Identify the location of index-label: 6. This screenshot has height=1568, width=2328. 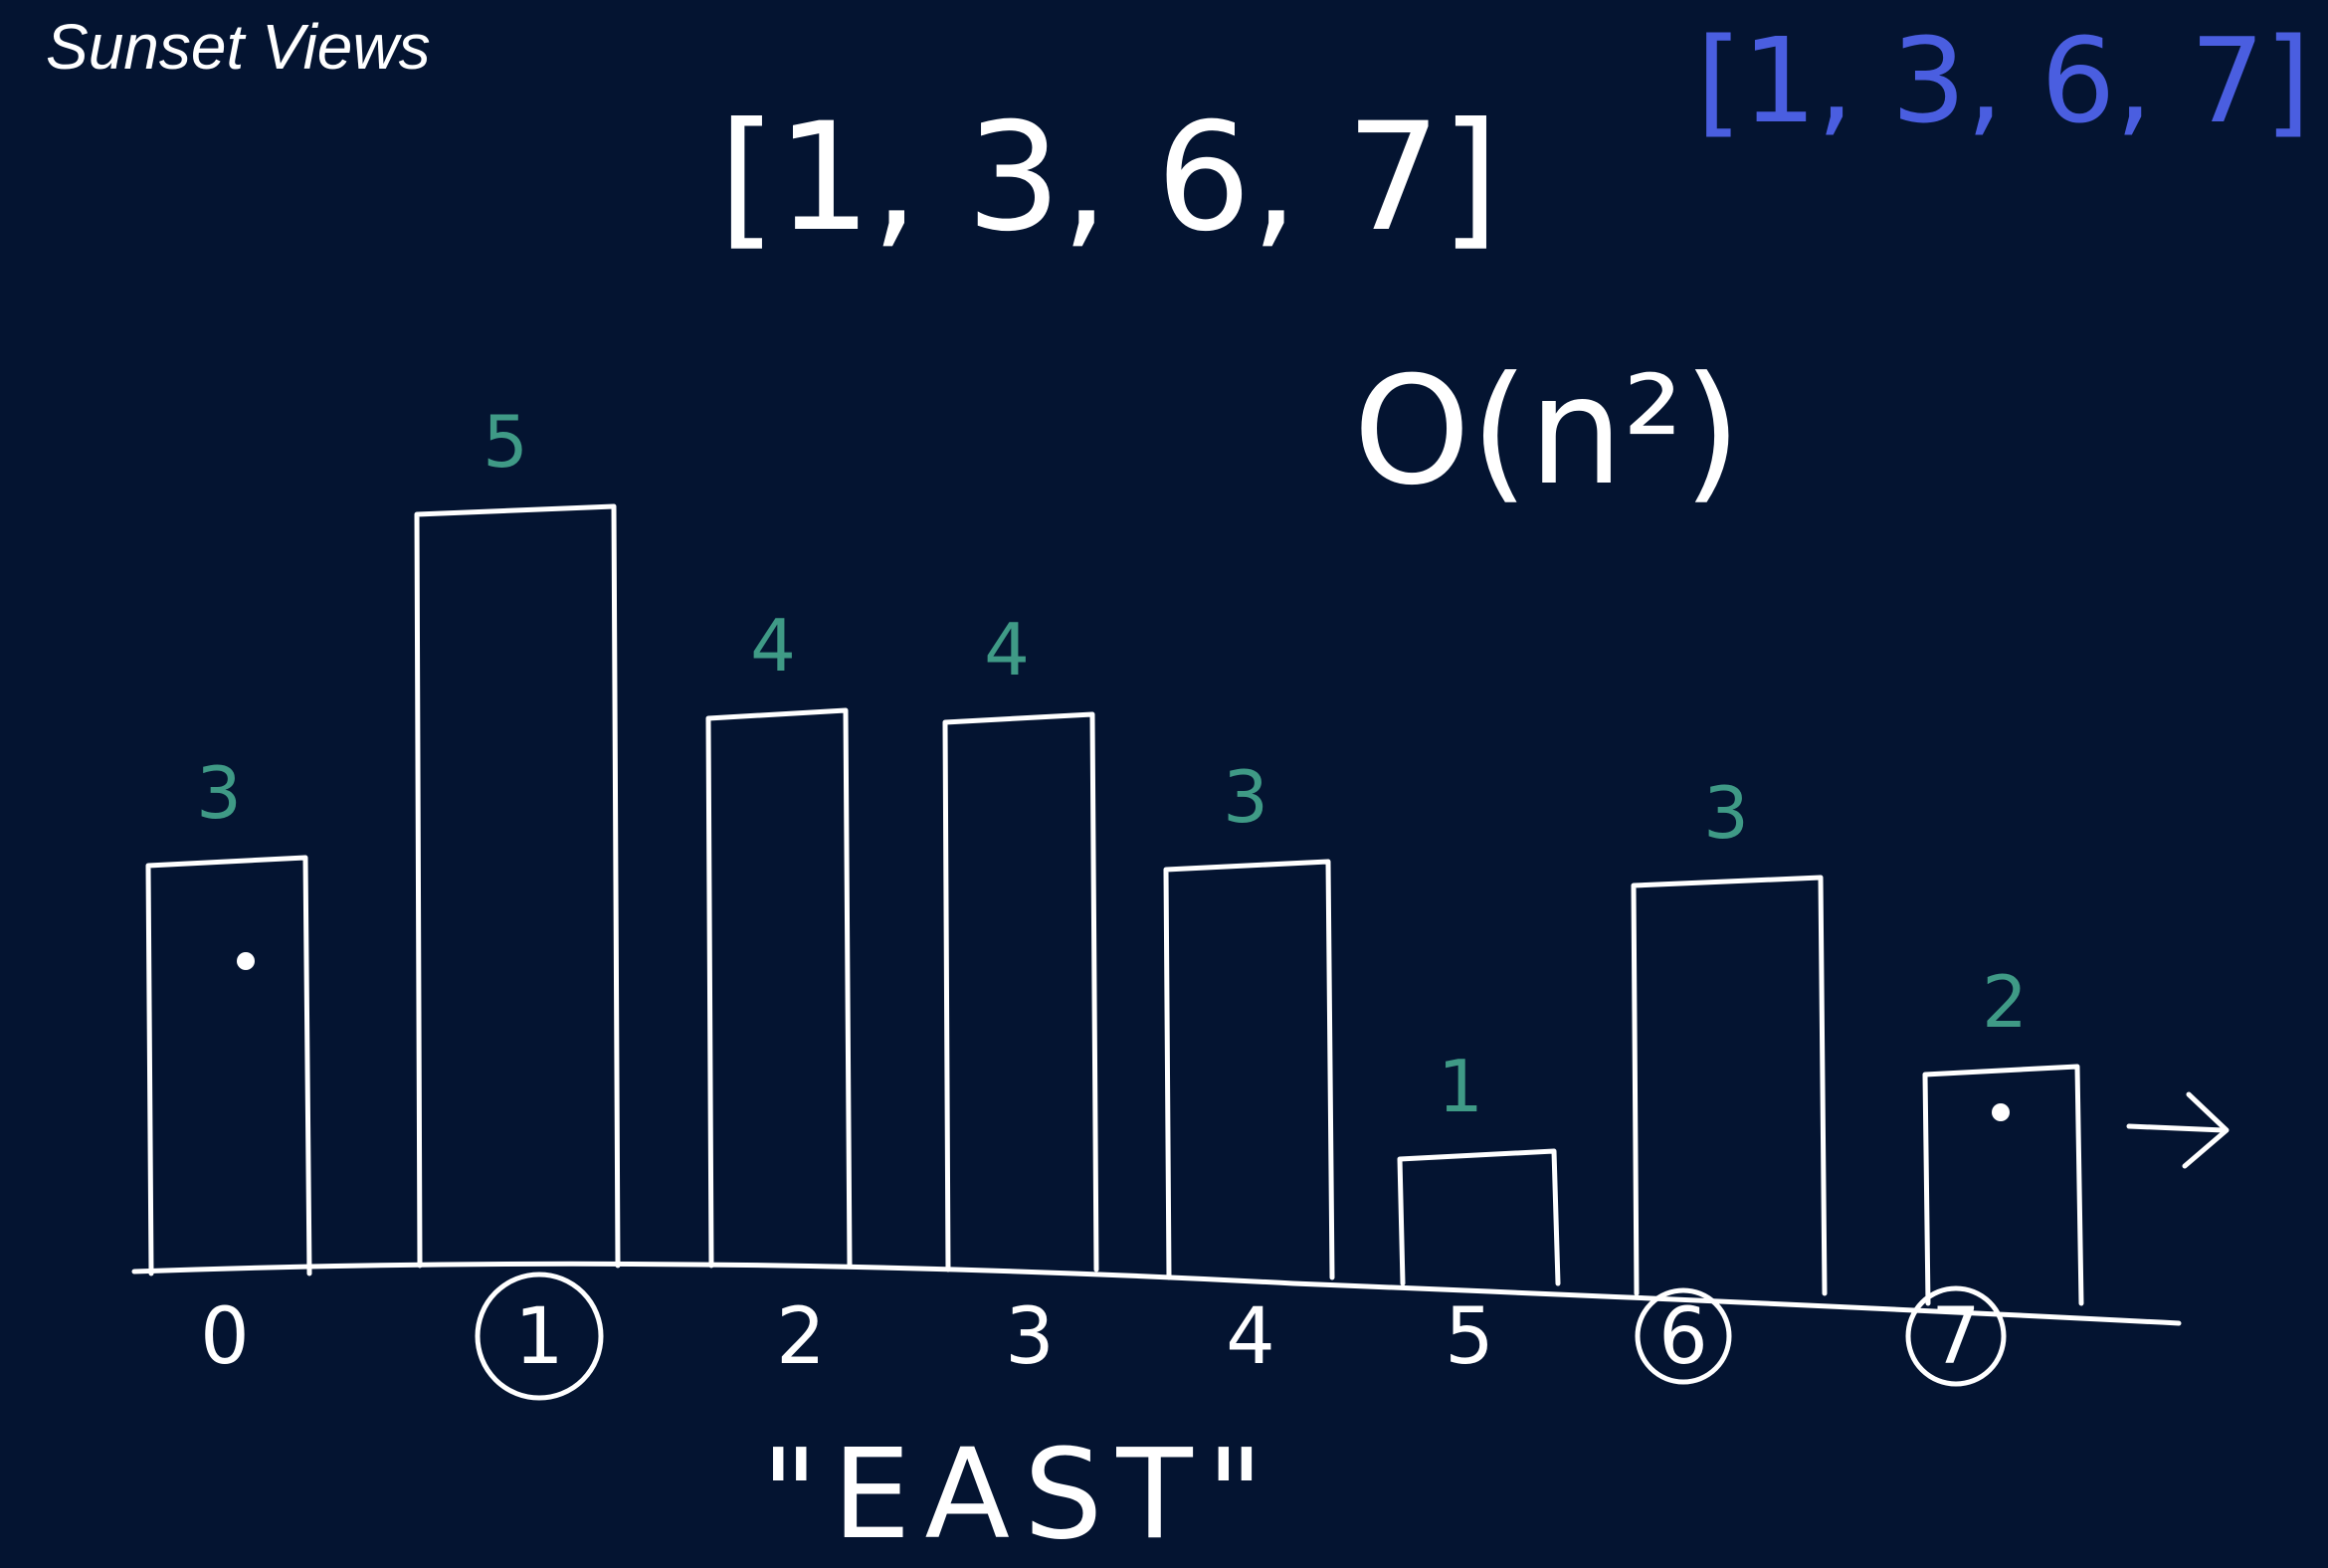
(1683, 1337).